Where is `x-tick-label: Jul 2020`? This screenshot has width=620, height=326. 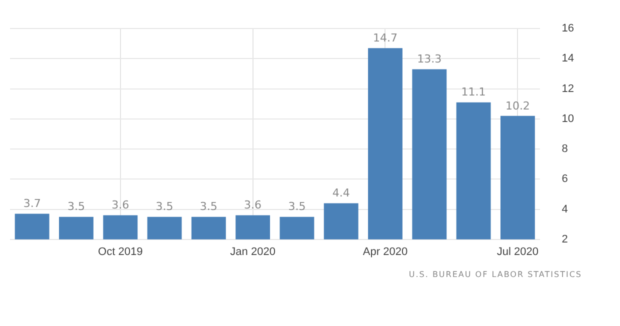 x-tick-label: Jul 2020 is located at coordinates (517, 252).